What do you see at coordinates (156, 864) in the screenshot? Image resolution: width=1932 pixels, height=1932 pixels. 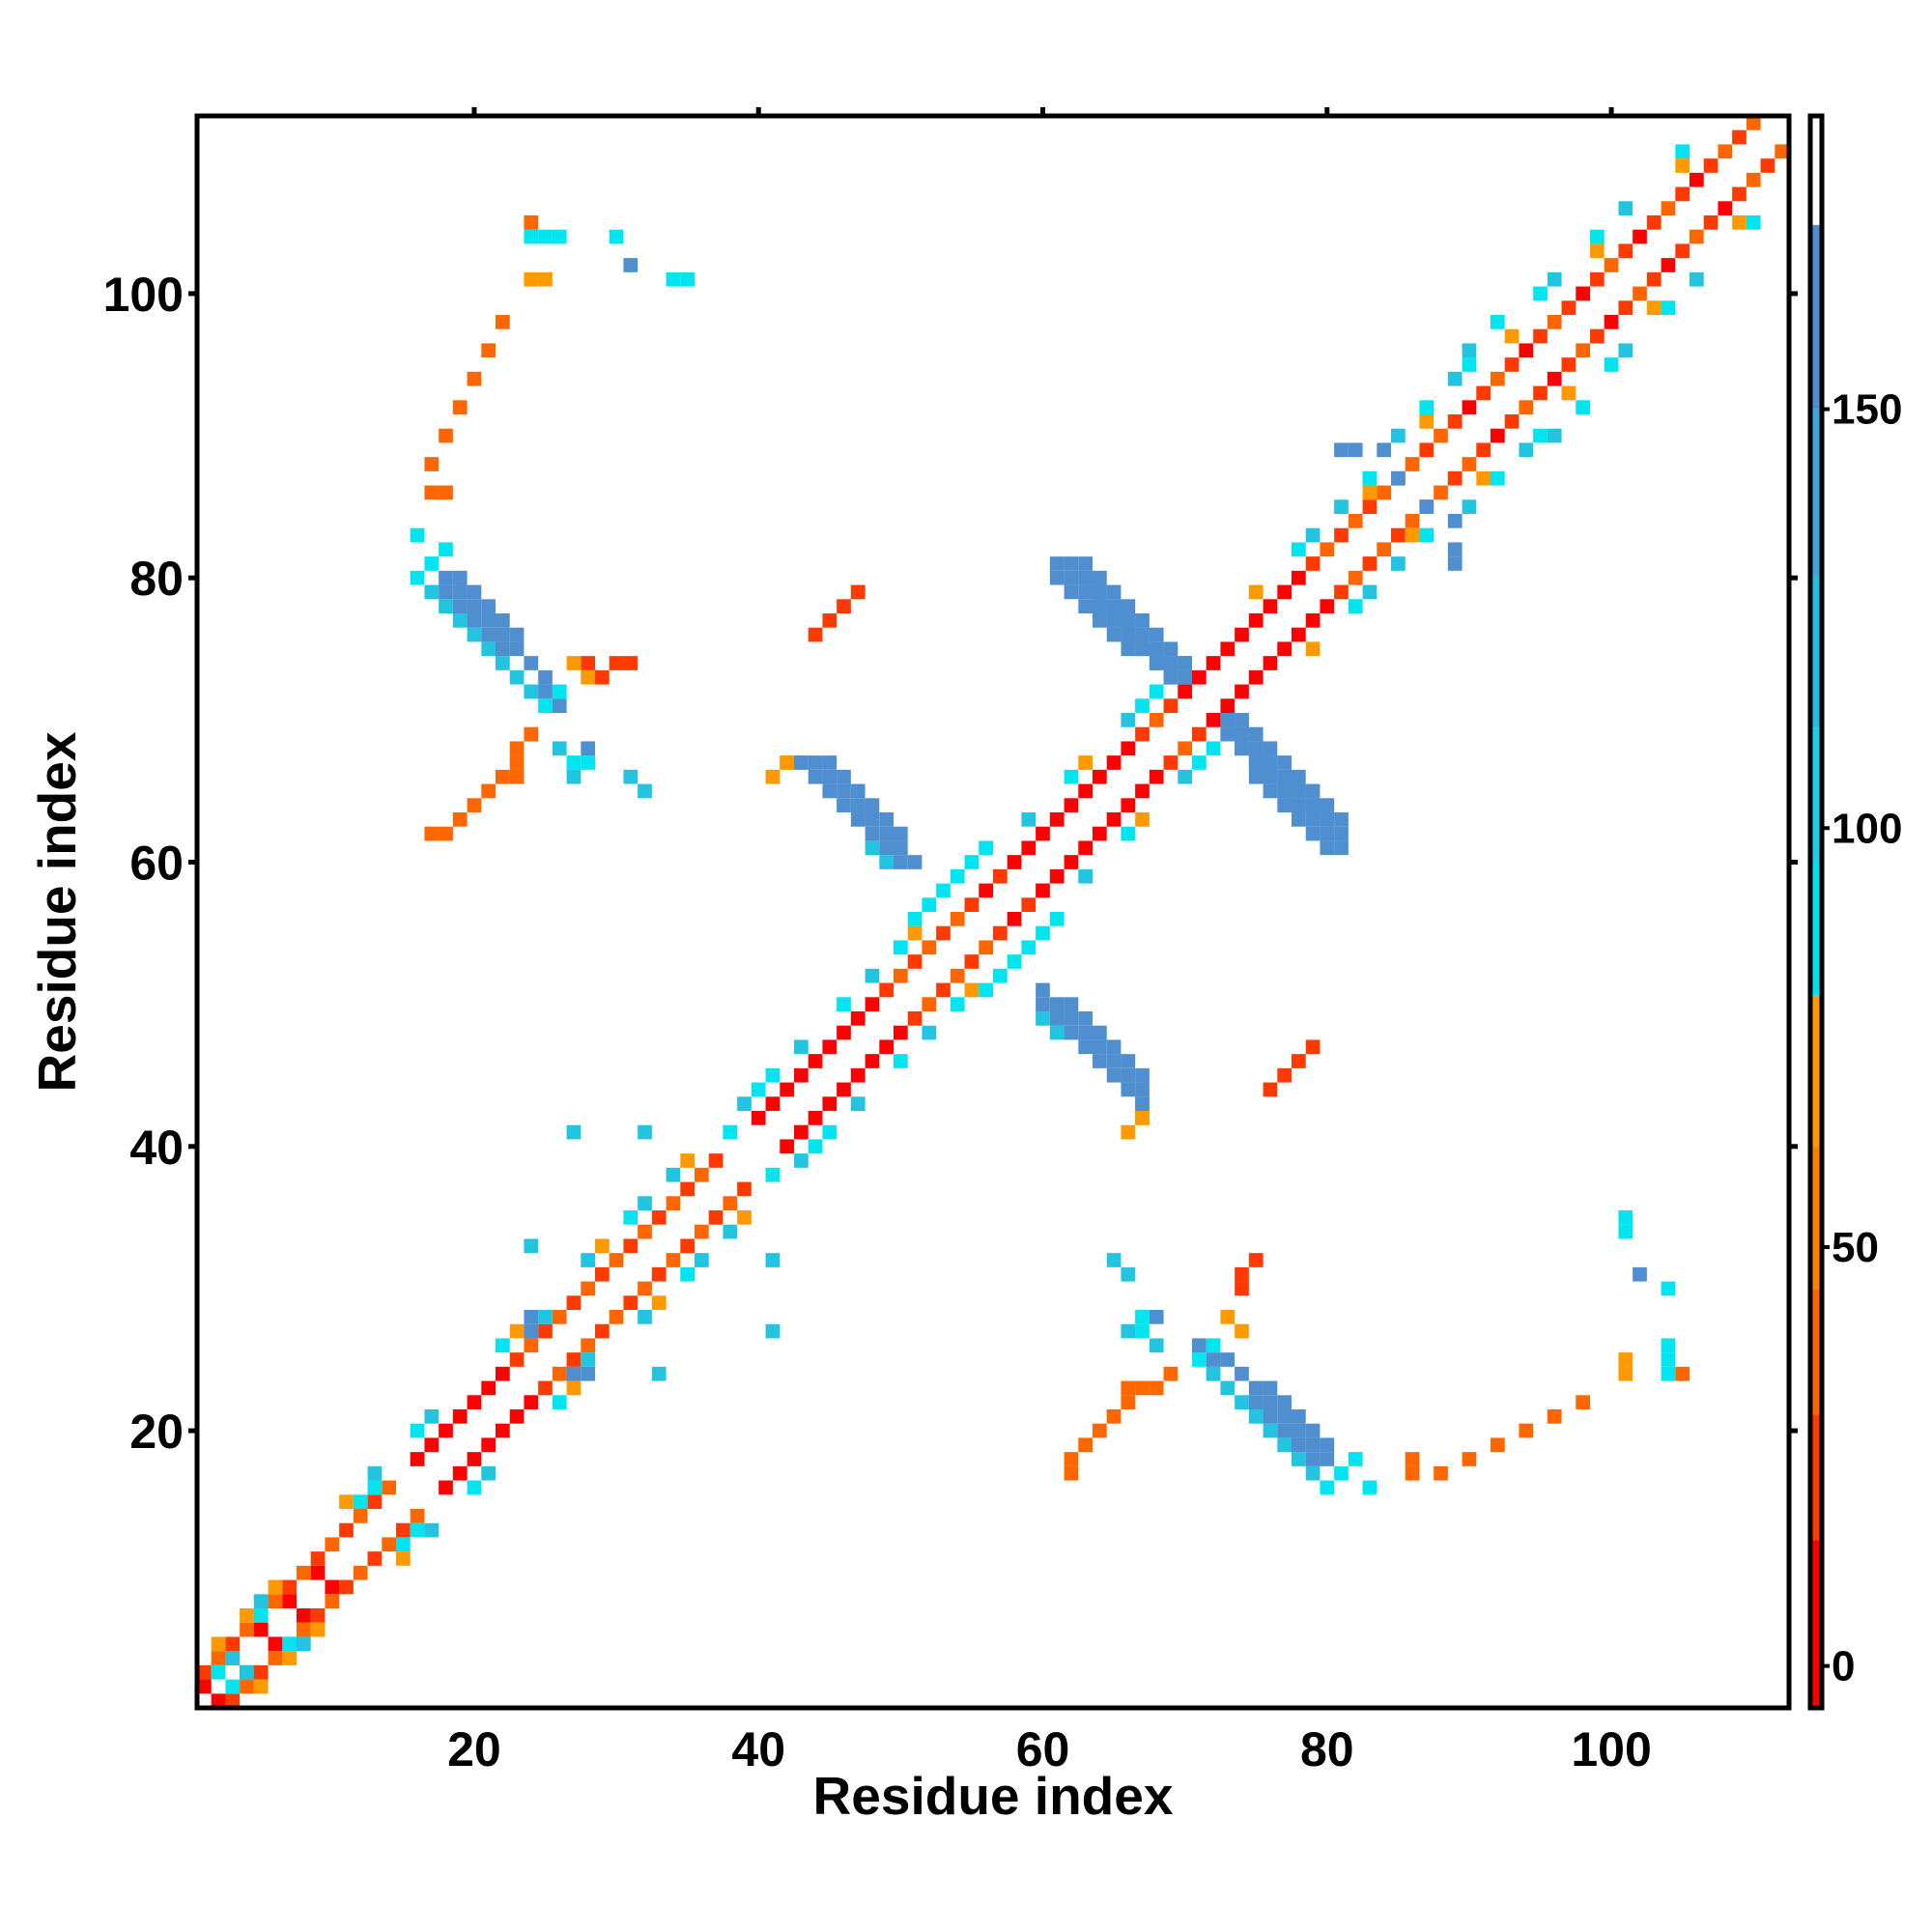 I see `y-tick-label: 60` at bounding box center [156, 864].